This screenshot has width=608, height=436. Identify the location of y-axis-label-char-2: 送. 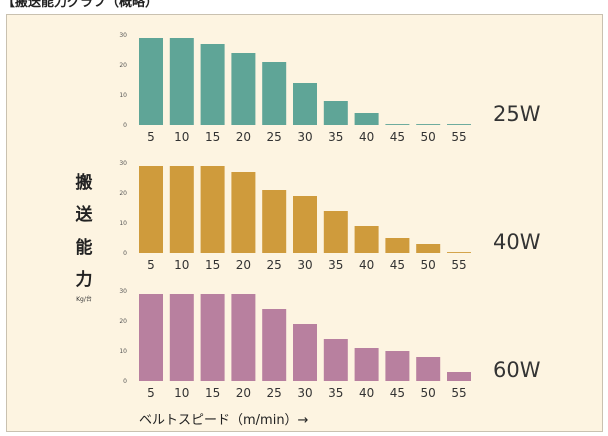
(85, 214).